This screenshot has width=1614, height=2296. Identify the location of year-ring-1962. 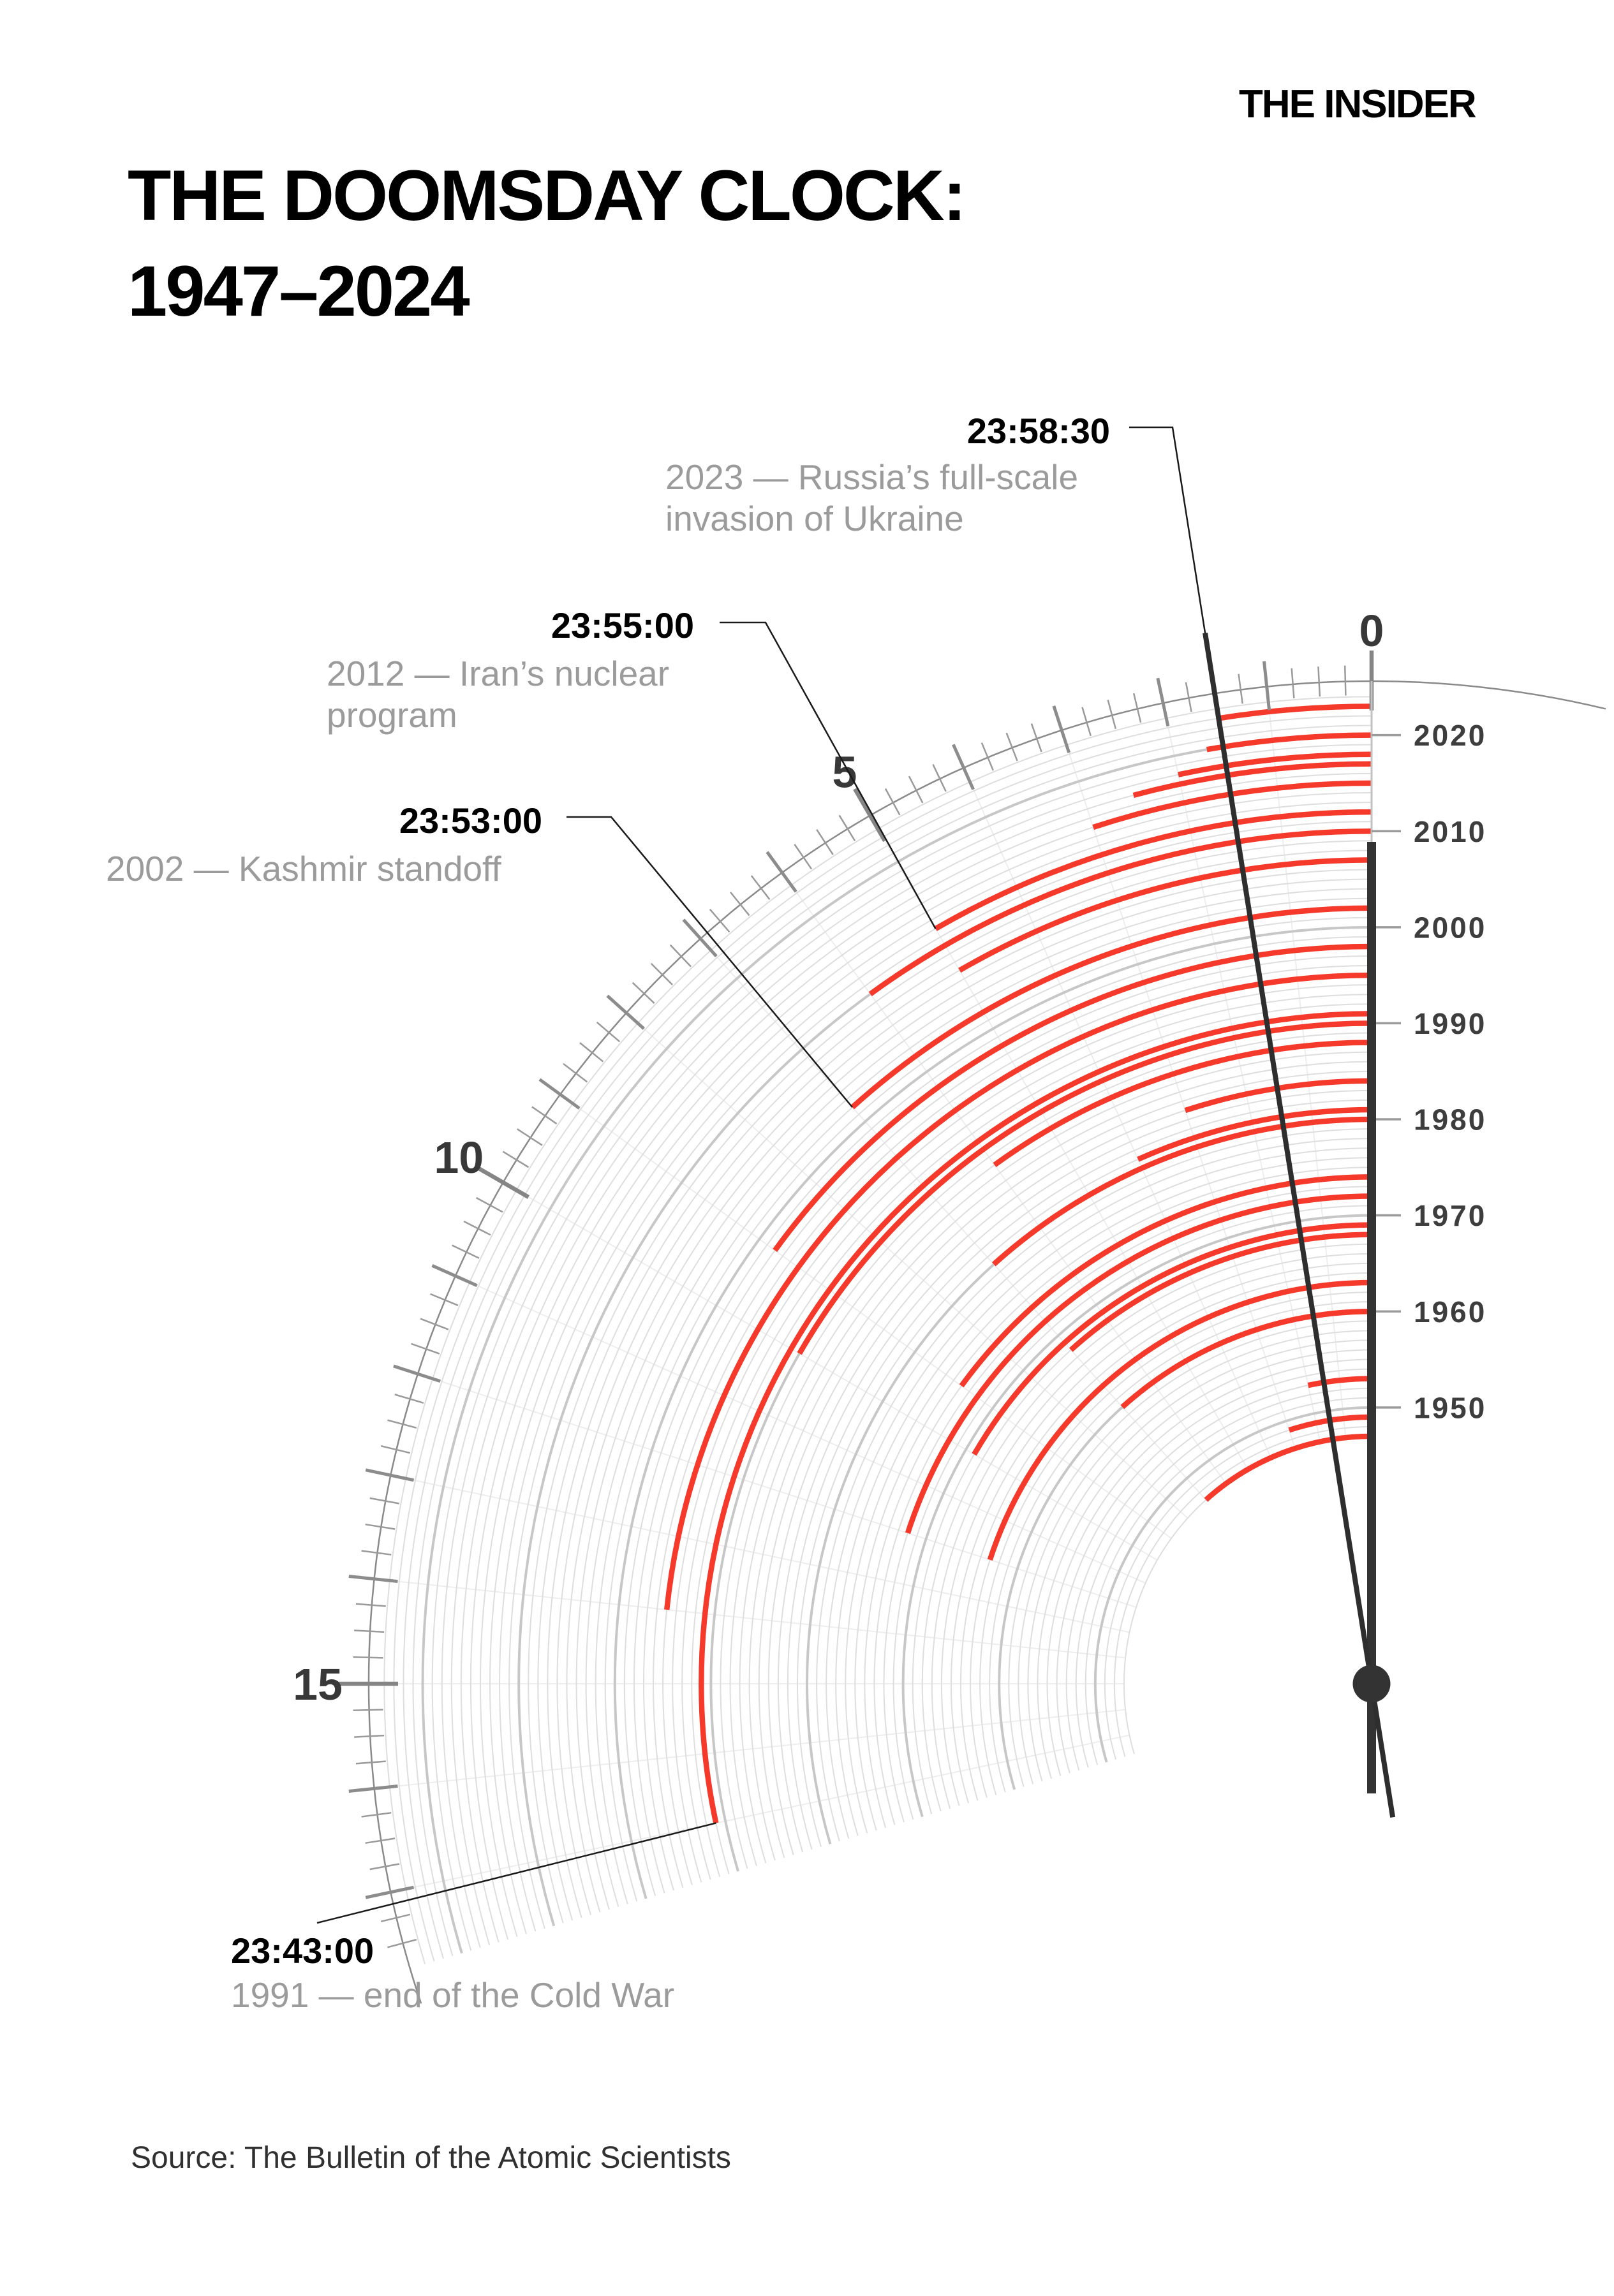
(1175, 1543).